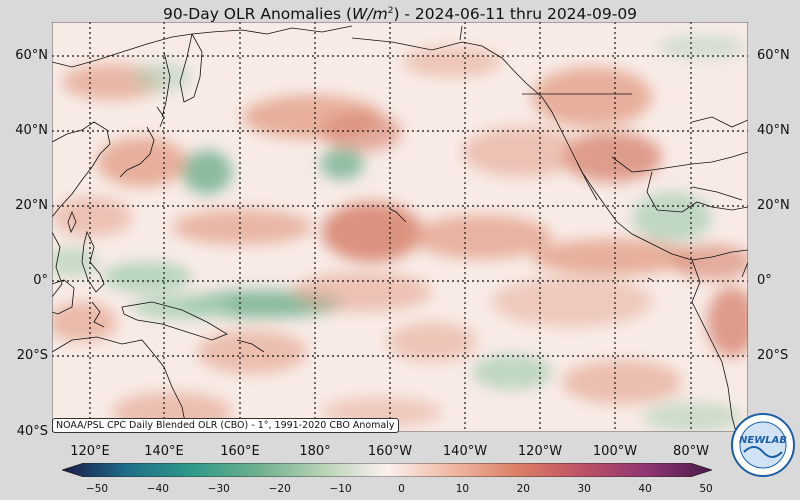  Describe the element at coordinates (462, 489) in the screenshot. I see `colorbar-tick-label: 10` at that location.